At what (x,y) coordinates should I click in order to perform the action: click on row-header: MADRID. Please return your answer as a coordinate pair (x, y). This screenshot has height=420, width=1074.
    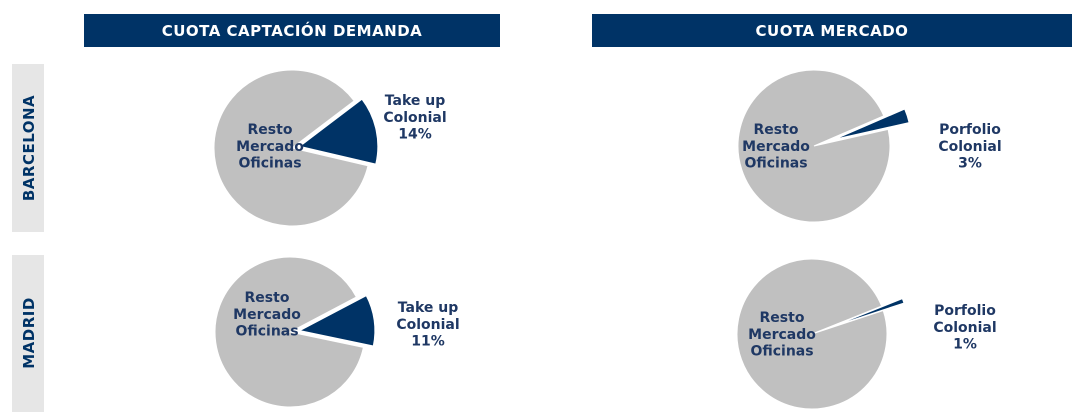
    Looking at the image, I should click on (29, 333).